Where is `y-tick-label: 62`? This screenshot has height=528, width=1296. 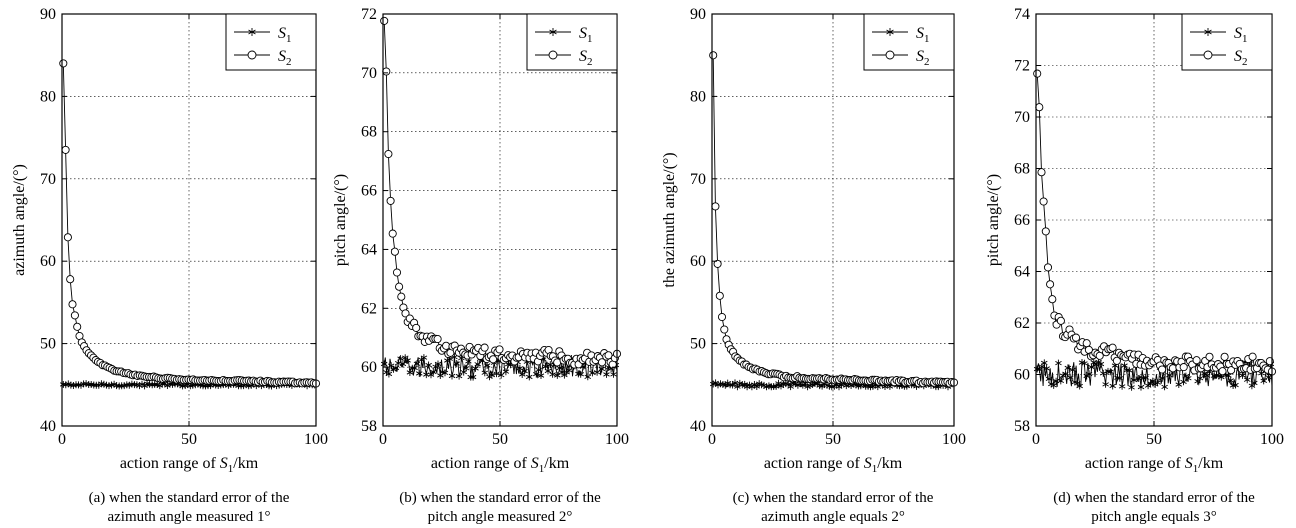
y-tick-label: 62 is located at coordinates (1022, 323).